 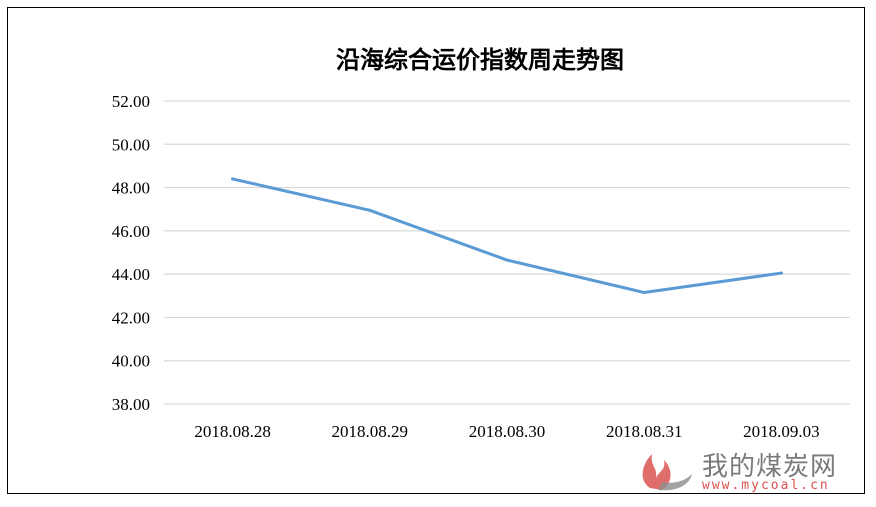 What do you see at coordinates (131, 188) in the screenshot?
I see `y-tick-label: 48.00` at bounding box center [131, 188].